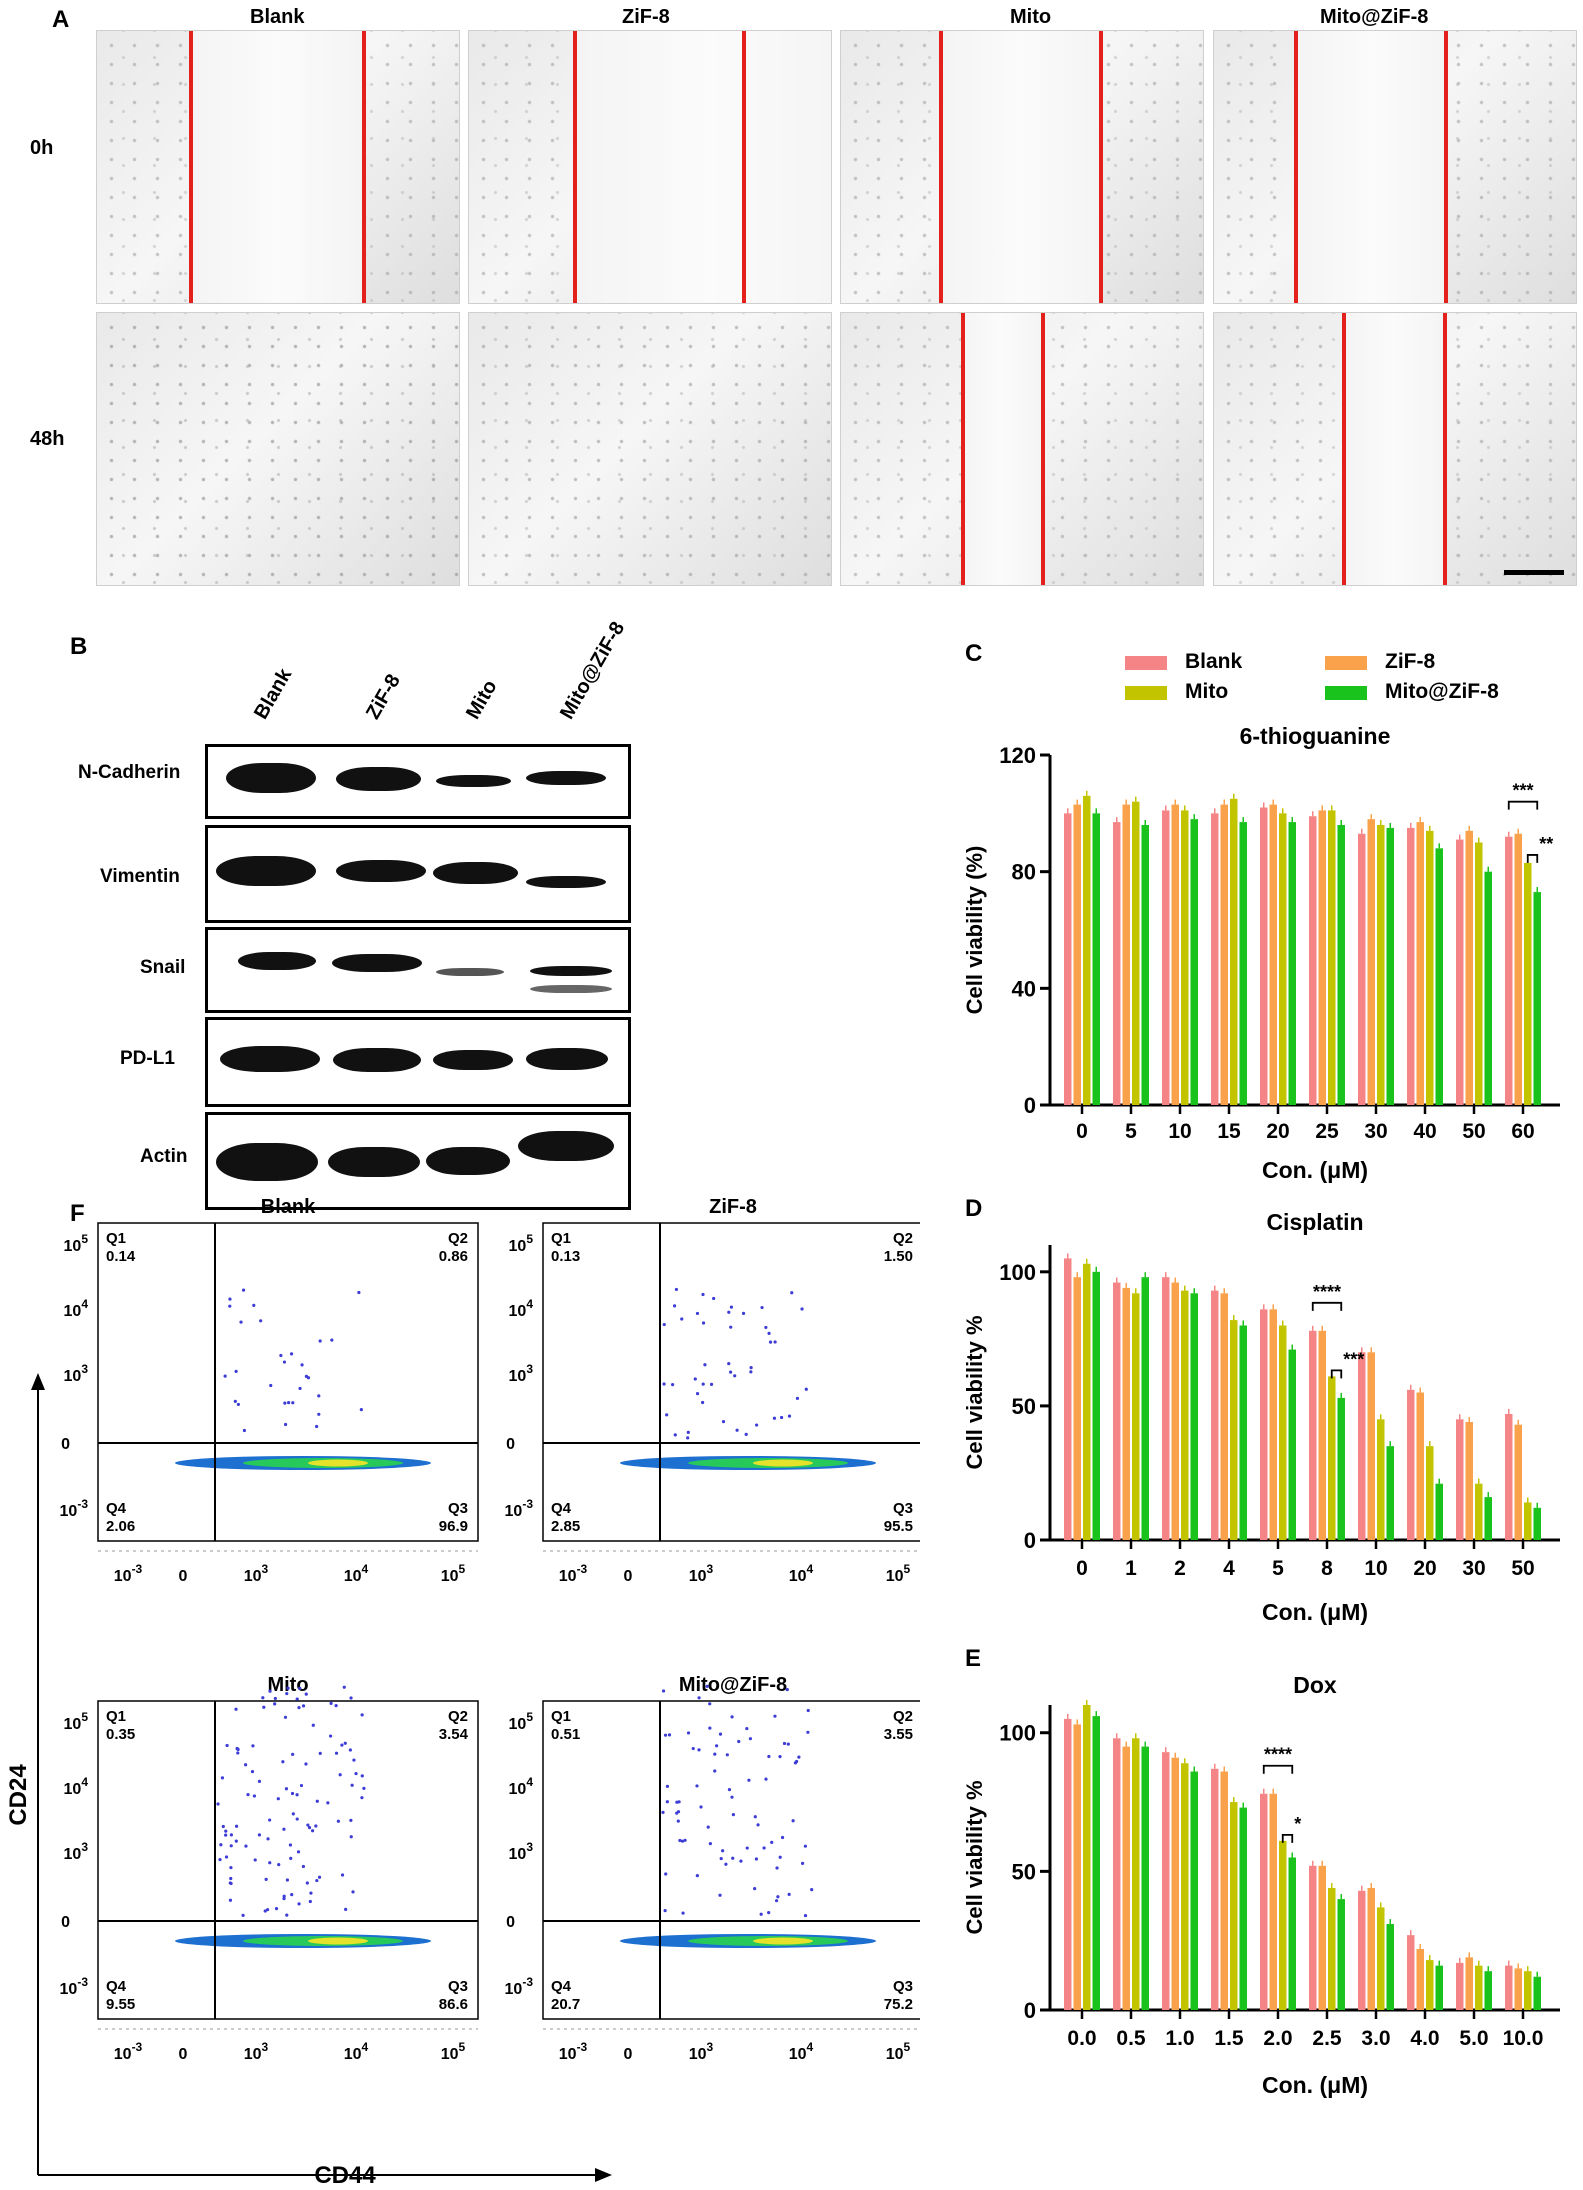 This screenshot has height=2190, width=1583. I want to click on q2-label: Q2, so click(458, 1716).